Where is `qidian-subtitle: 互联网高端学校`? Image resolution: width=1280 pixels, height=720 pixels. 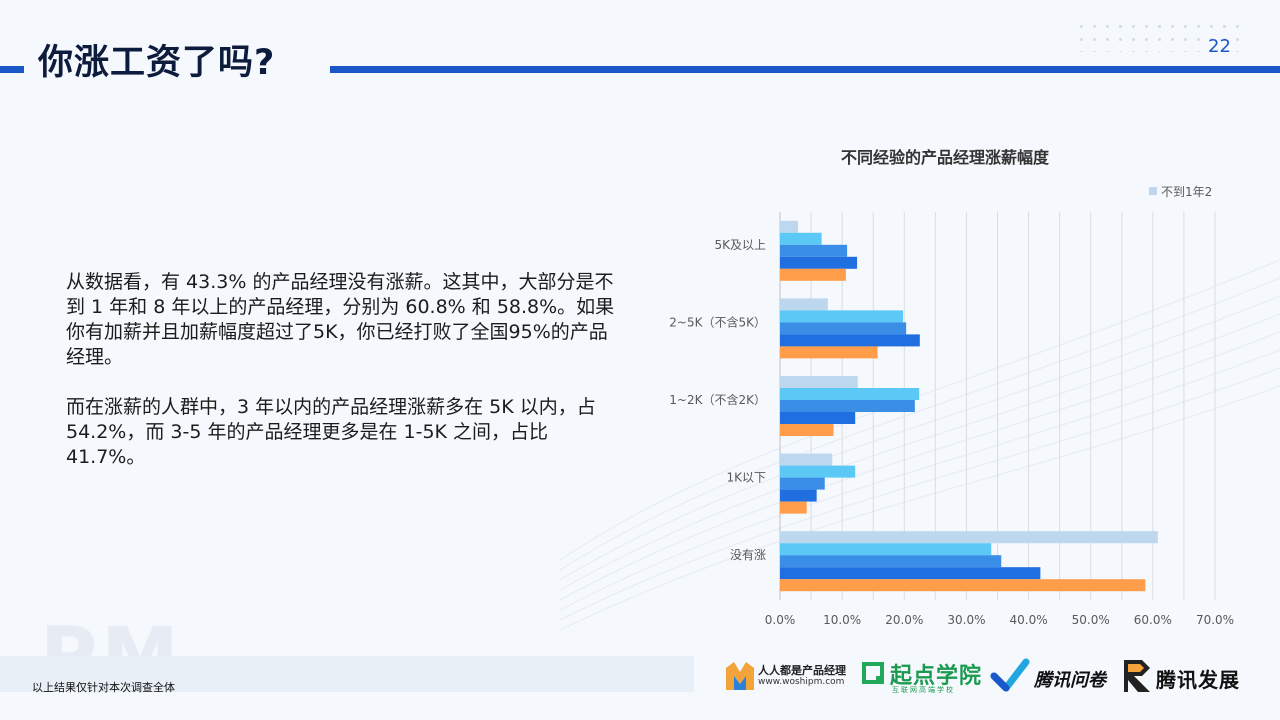
qidian-subtitle: 互联网高端学校 is located at coordinates (923, 690).